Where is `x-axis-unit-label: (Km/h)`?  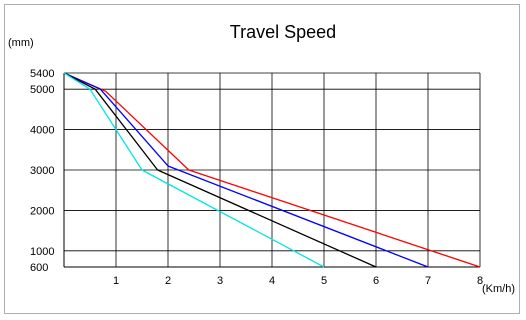
x-axis-unit-label: (Km/h) is located at coordinates (498, 289).